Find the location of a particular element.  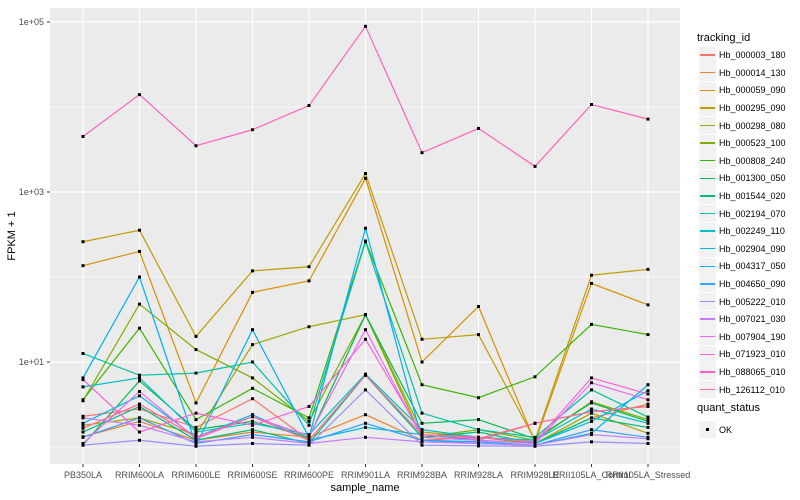

legend-item: Hb_002904_090 is located at coordinates (742, 249).